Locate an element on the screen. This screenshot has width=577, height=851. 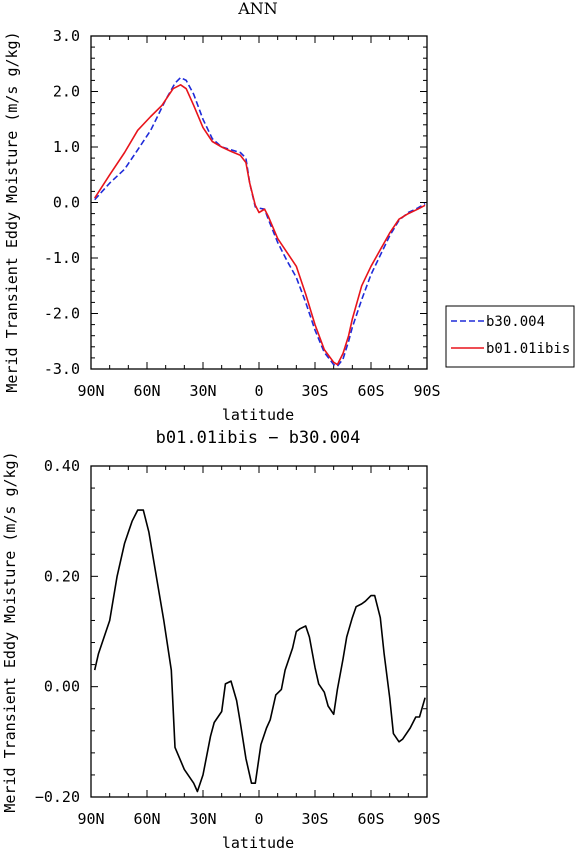
y-tick-label: 3.0 is located at coordinates (66, 36).